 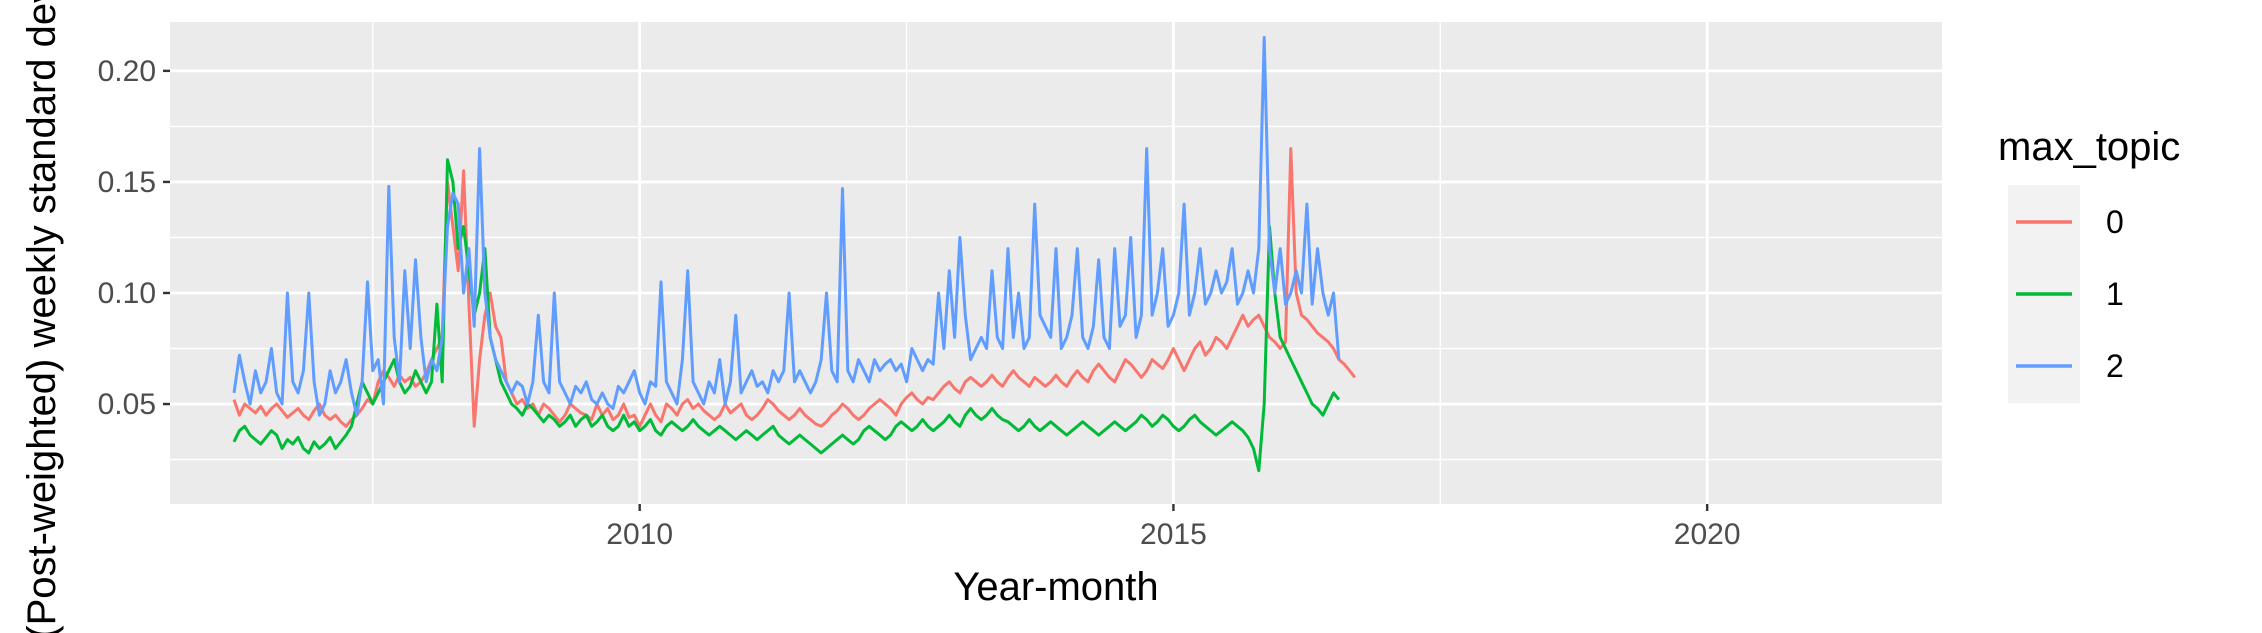 What do you see at coordinates (1055, 587) in the screenshot?
I see `x-axis-title: Year-month` at bounding box center [1055, 587].